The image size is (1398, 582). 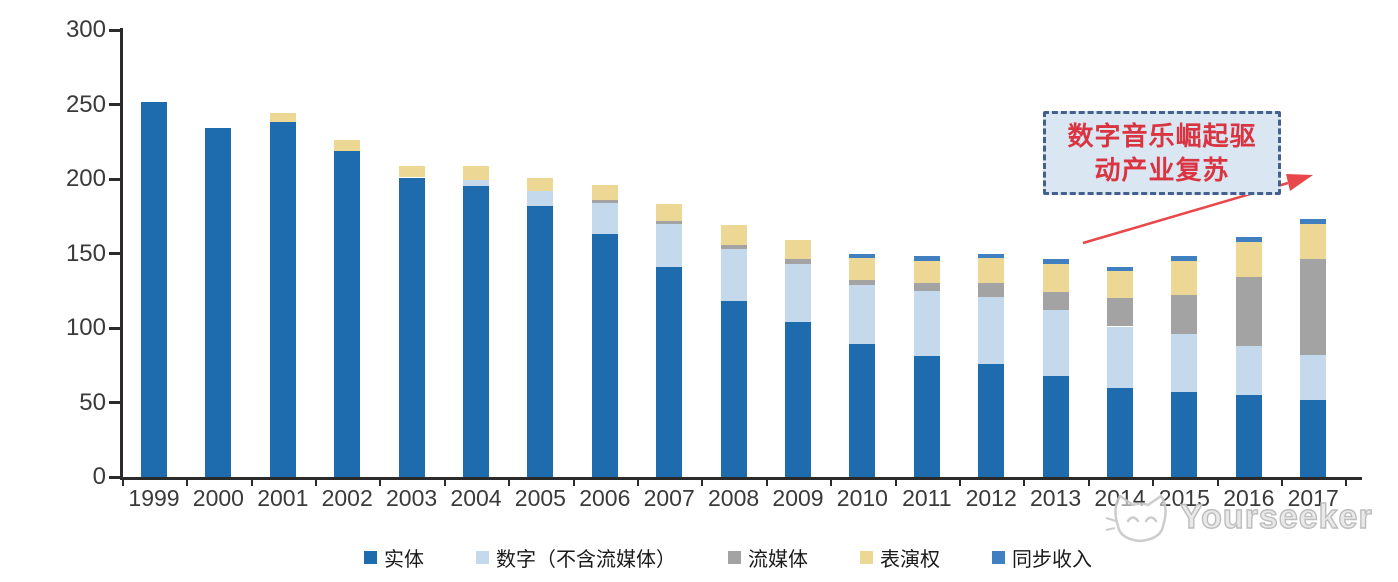 What do you see at coordinates (669, 498) in the screenshot?
I see `x-tick-label: 2007` at bounding box center [669, 498].